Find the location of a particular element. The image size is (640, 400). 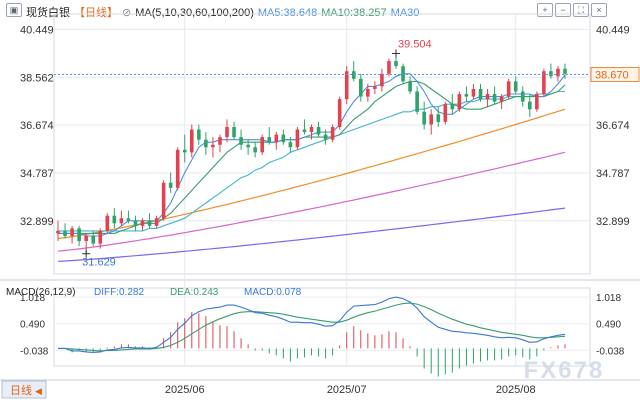

macd-tick-left: -0.038 is located at coordinates (34, 351).